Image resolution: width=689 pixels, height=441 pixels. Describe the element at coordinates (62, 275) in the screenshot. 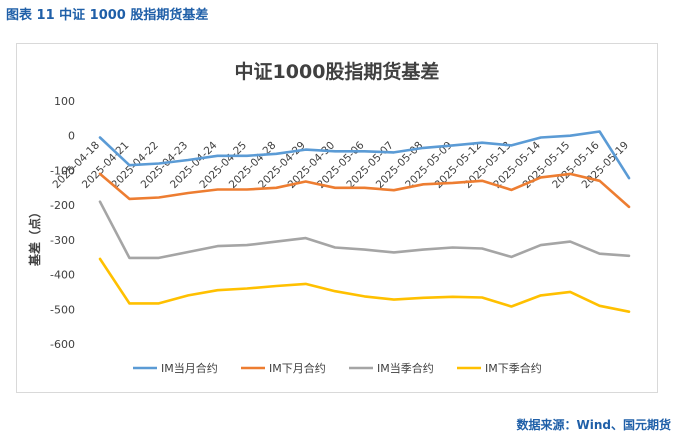

I see `y-tick-label: -400` at that location.